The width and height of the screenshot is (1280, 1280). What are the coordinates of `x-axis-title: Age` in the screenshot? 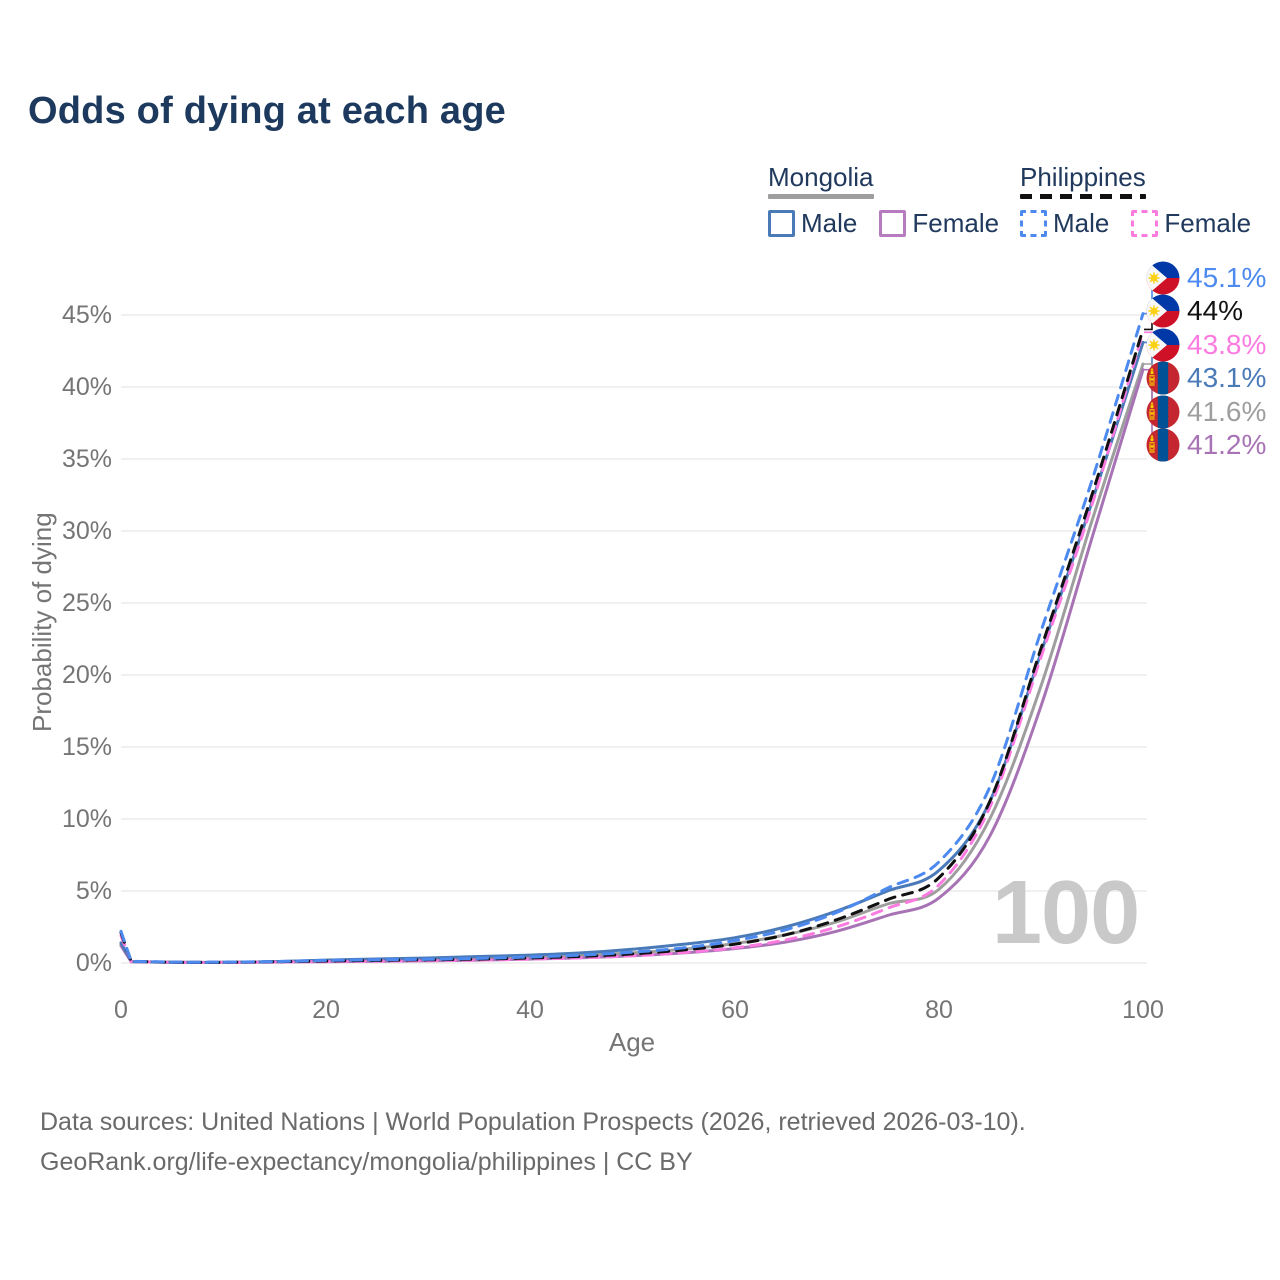 It's located at (632, 1042).